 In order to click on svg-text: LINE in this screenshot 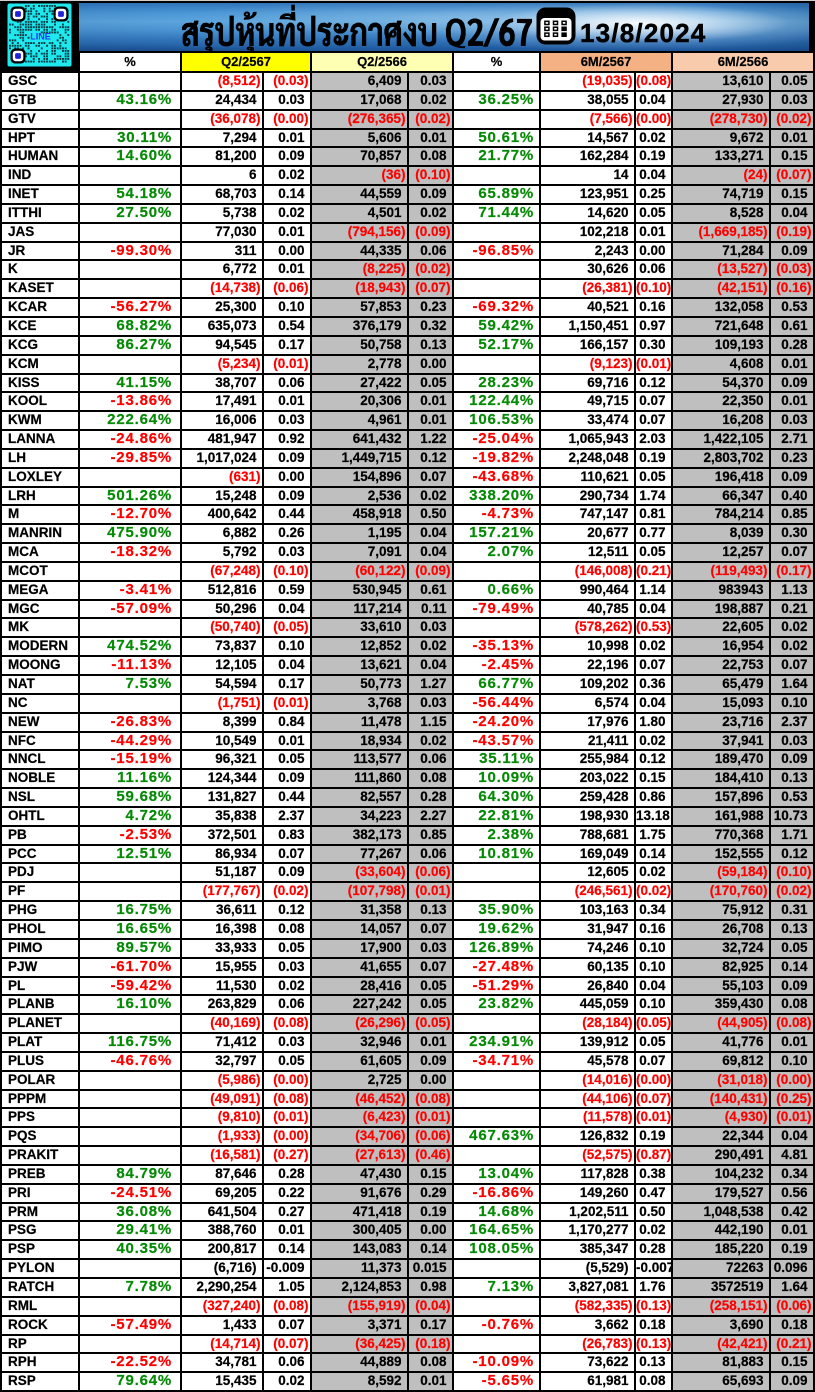, I will do `click(40, 37)`.